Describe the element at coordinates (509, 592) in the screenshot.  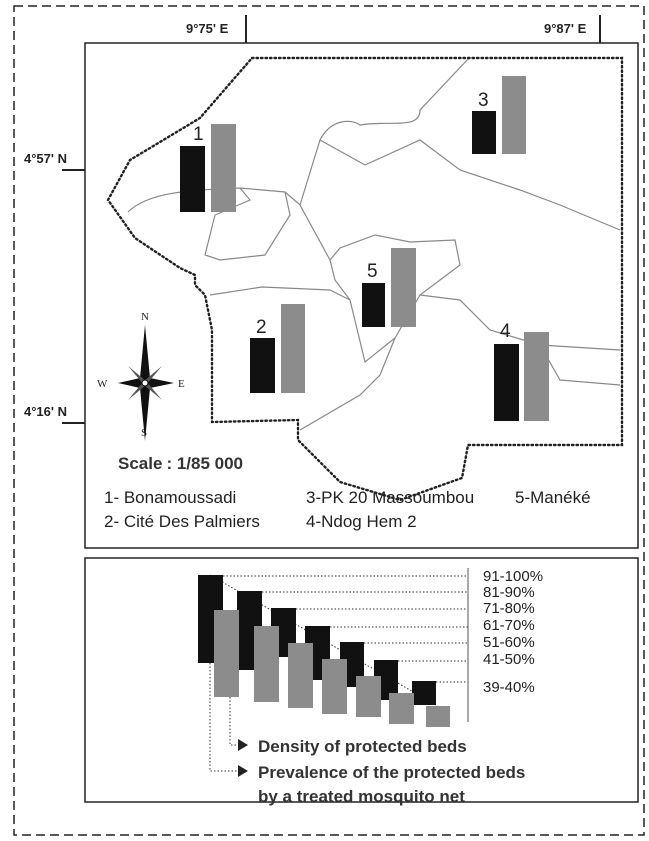
I see `class-label: 81-90%` at that location.